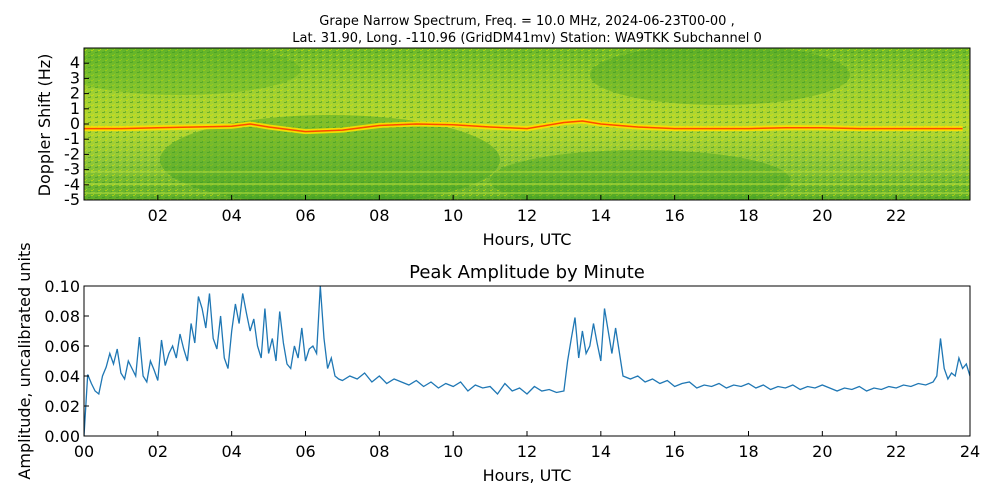  I want to click on spectrogram-carrier-peak, so click(523, 126).